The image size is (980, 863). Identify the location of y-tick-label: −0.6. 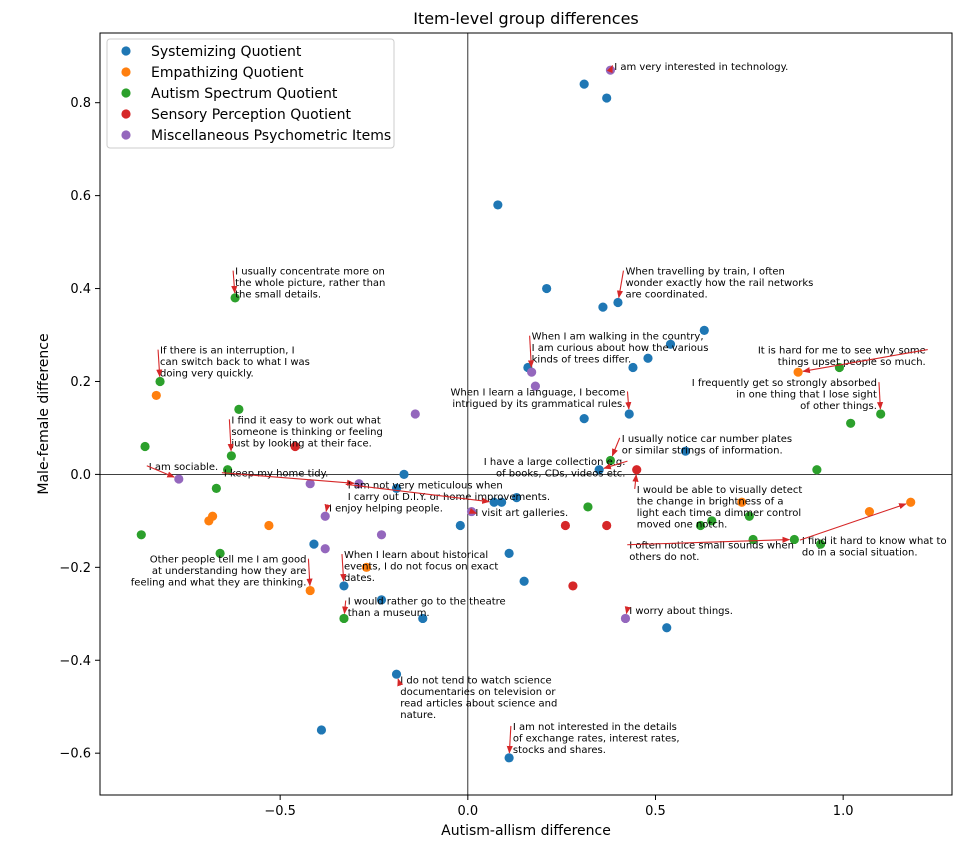
(75, 754).